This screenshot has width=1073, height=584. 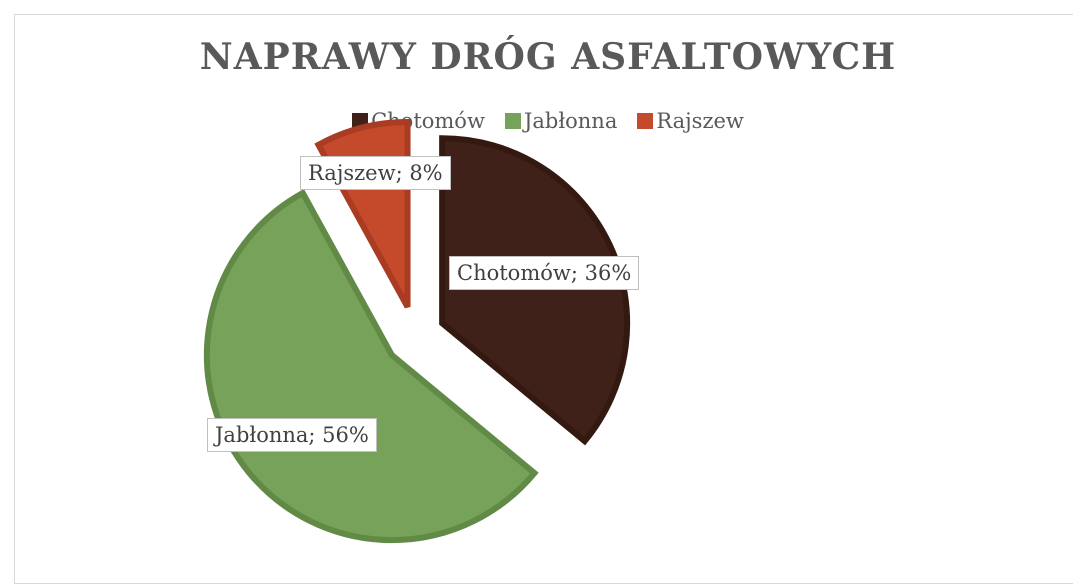 What do you see at coordinates (548, 57) in the screenshot?
I see `chart-title: NAPRAWY DRÓG ASFALTOWYCH` at bounding box center [548, 57].